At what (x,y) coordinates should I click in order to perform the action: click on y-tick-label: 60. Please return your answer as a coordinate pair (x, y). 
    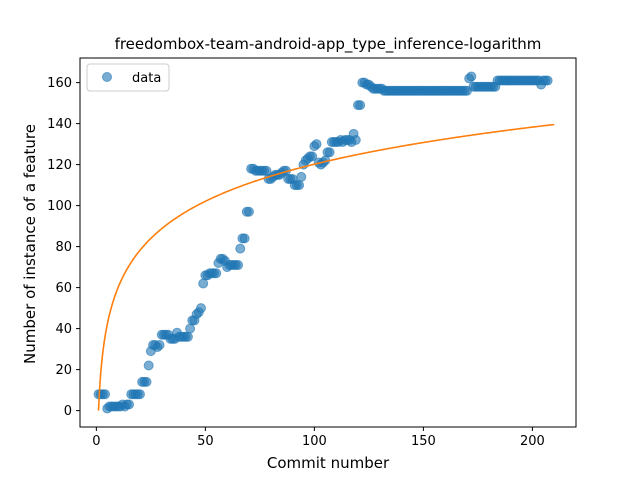
    Looking at the image, I should click on (63, 288).